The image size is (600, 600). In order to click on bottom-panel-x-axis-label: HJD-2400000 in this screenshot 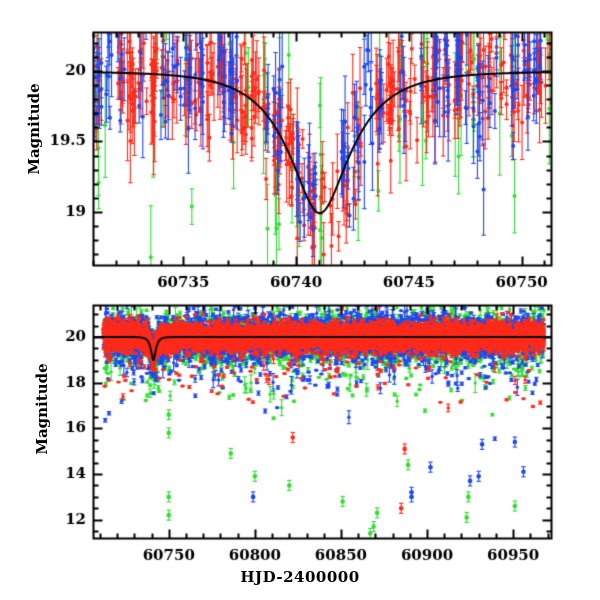, I will do `click(300, 577)`.